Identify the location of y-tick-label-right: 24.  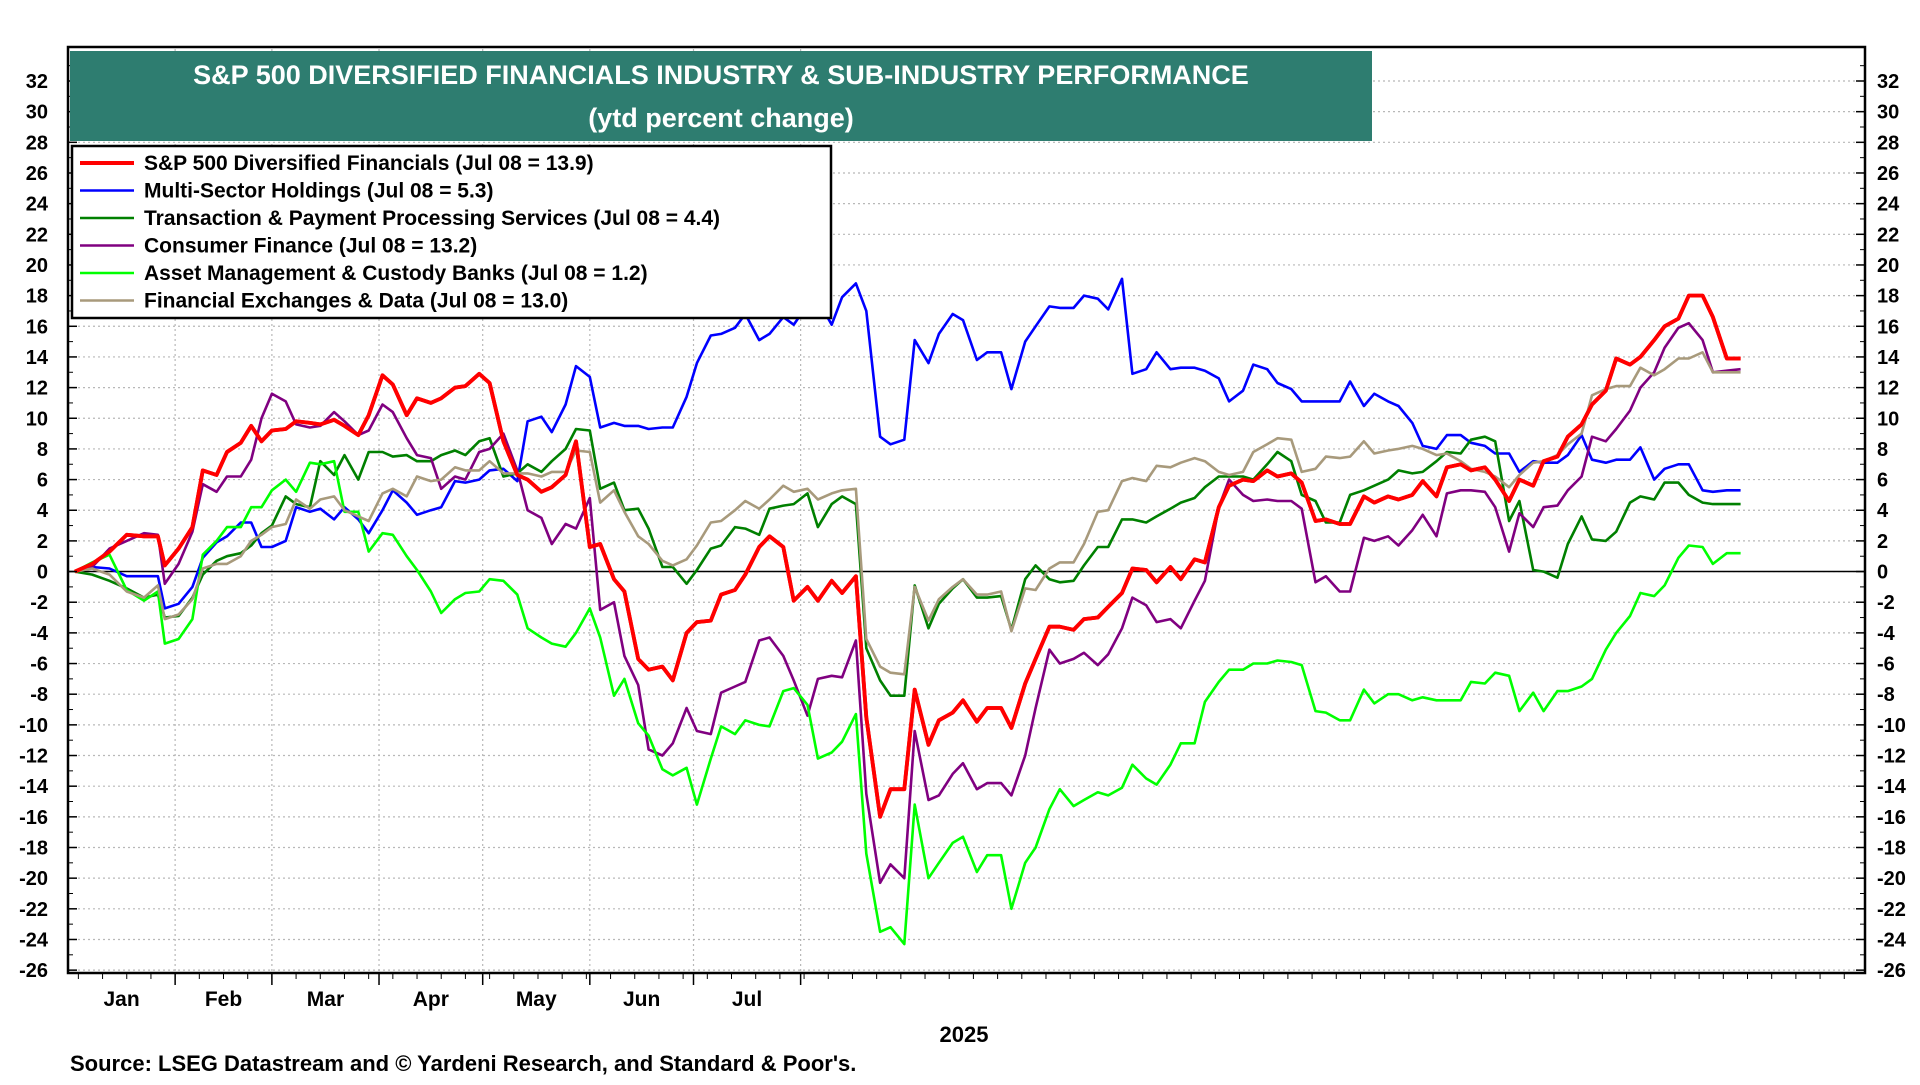
(1888, 205).